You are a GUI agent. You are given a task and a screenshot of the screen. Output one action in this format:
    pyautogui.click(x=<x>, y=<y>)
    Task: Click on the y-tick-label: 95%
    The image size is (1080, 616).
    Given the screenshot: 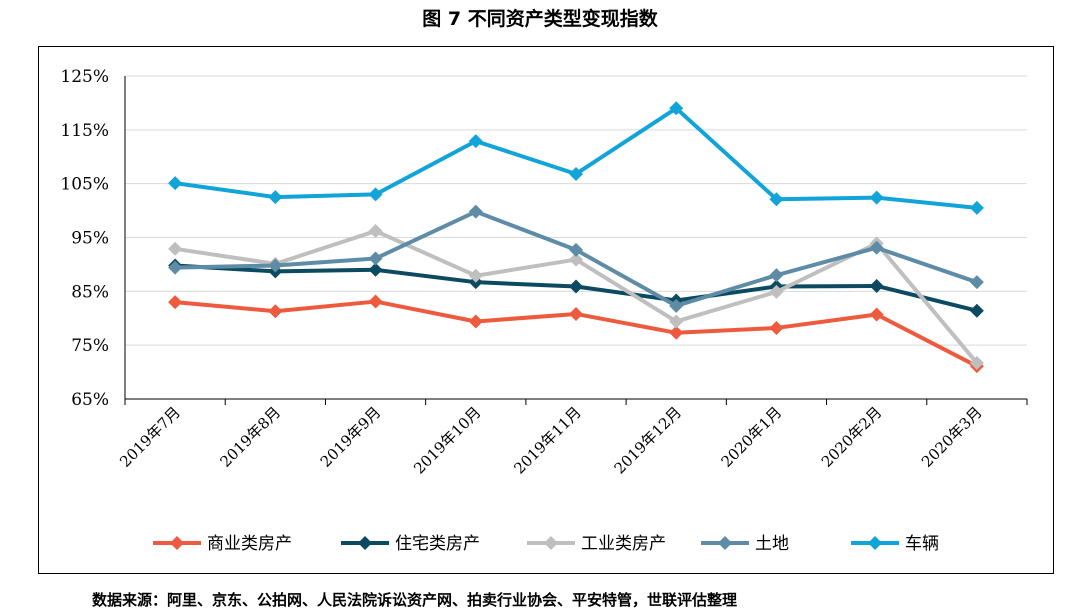 What is the action you would take?
    pyautogui.click(x=90, y=239)
    